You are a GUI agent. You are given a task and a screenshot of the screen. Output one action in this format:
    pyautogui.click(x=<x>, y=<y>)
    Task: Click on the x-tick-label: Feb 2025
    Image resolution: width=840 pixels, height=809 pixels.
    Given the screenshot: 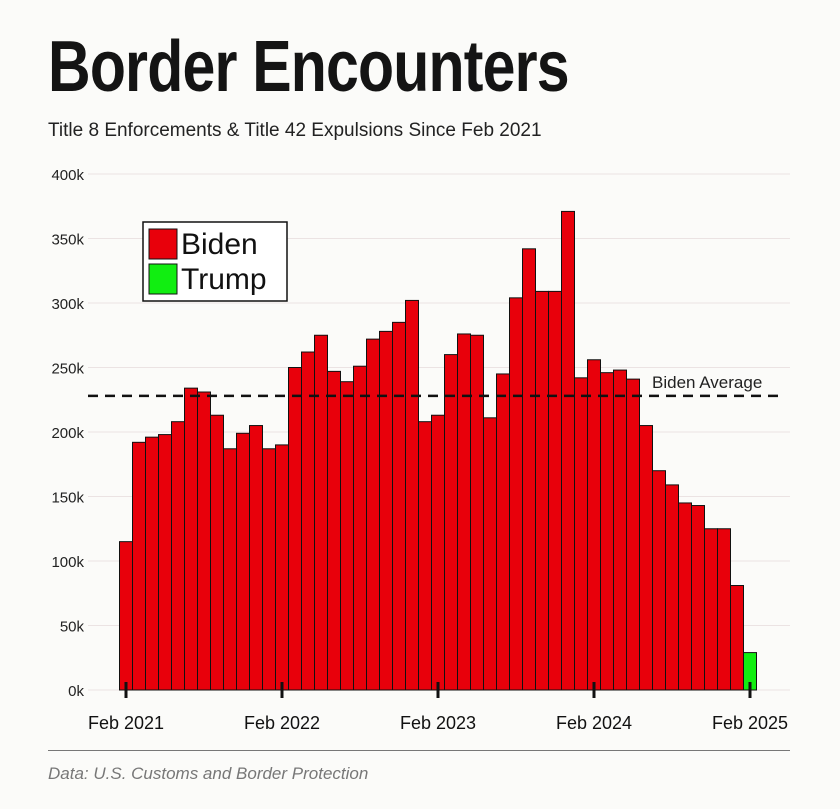 What is the action you would take?
    pyautogui.click(x=750, y=723)
    